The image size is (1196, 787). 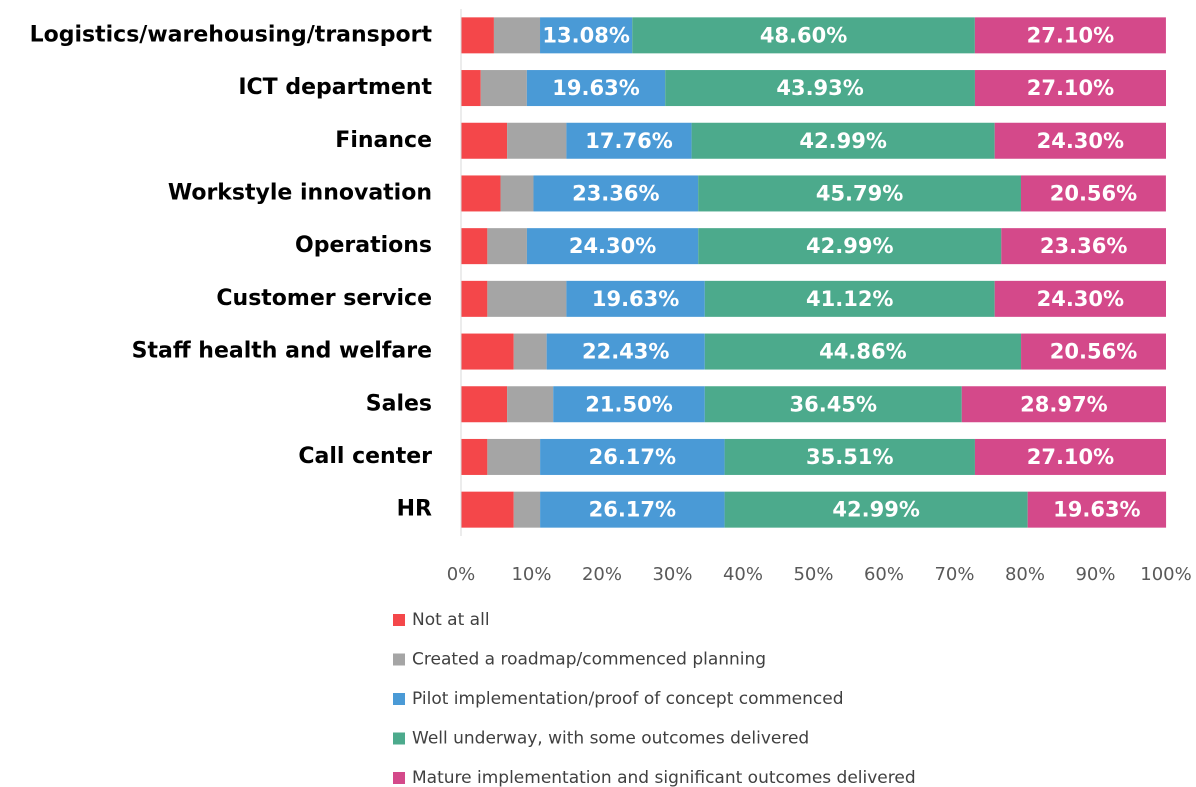 What do you see at coordinates (363, 245) in the screenshot?
I see `category-label: Operations` at bounding box center [363, 245].